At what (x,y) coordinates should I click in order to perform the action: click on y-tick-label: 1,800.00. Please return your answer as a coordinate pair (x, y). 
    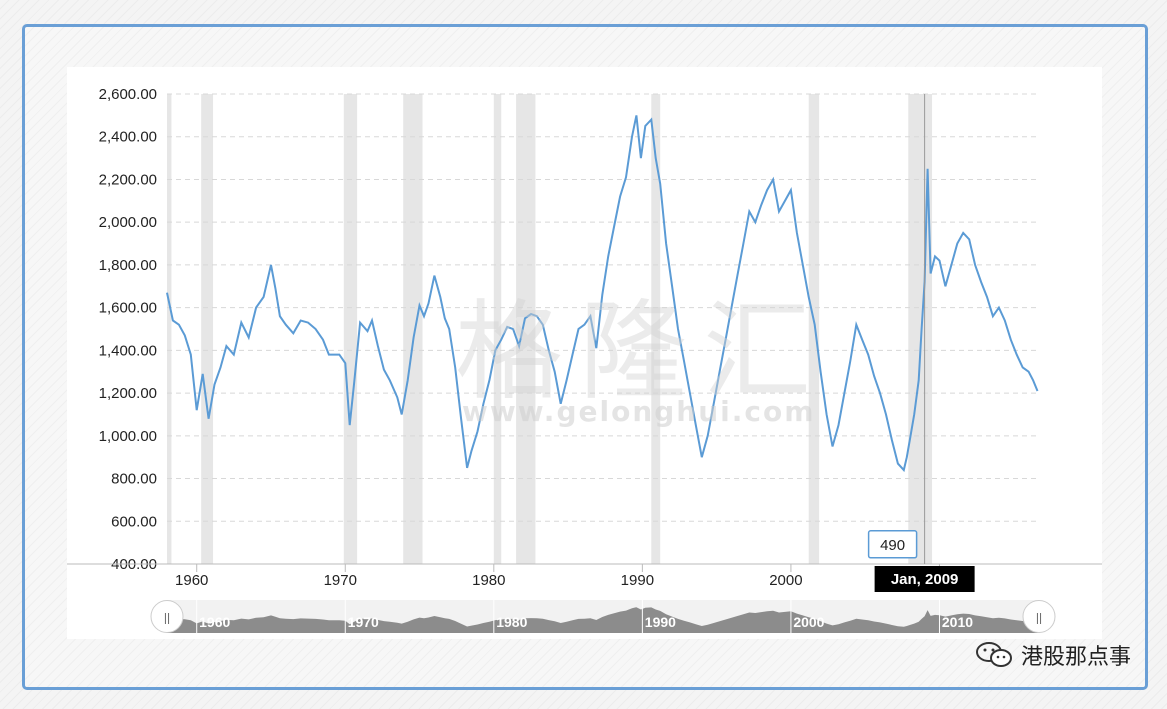
    Looking at the image, I should click on (128, 265).